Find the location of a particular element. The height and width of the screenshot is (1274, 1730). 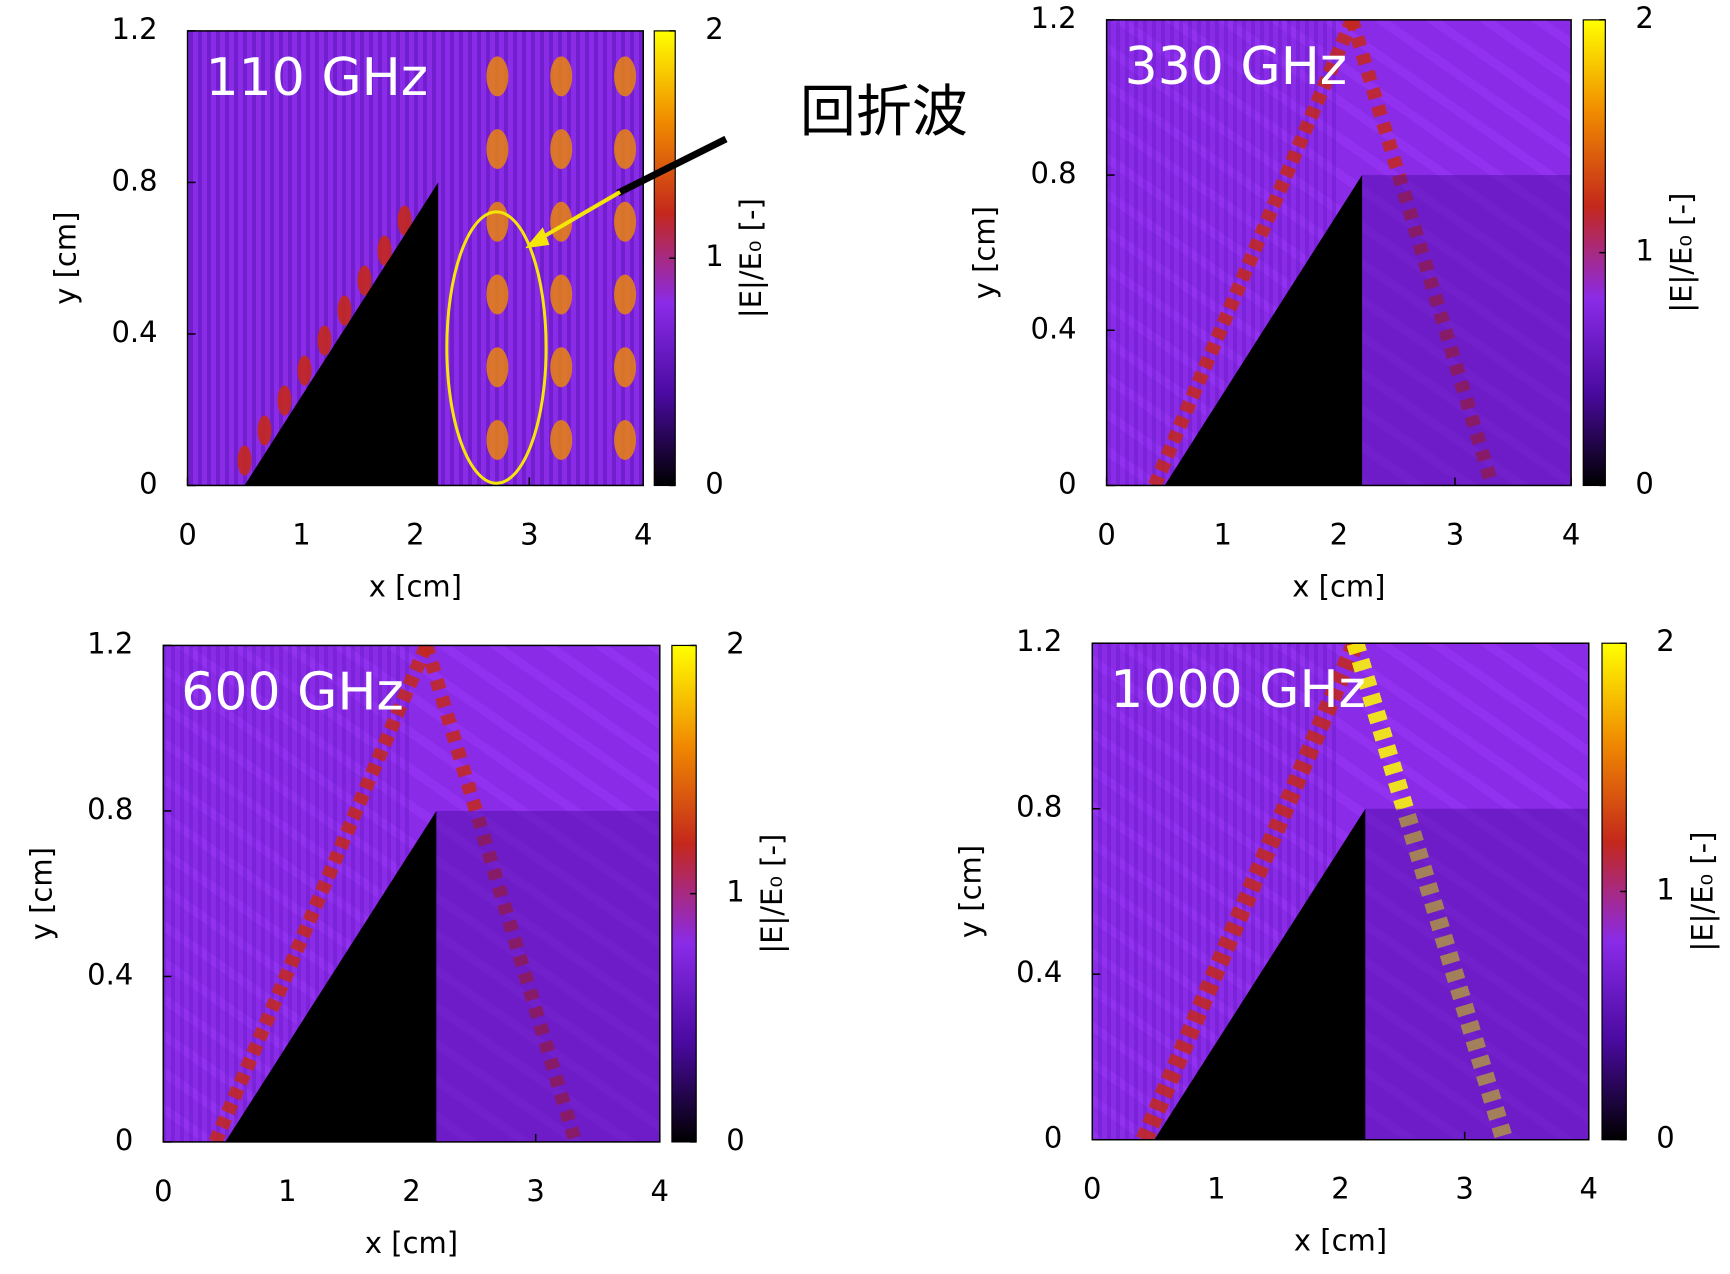

annotation: 回折波 is located at coordinates (884, 112).